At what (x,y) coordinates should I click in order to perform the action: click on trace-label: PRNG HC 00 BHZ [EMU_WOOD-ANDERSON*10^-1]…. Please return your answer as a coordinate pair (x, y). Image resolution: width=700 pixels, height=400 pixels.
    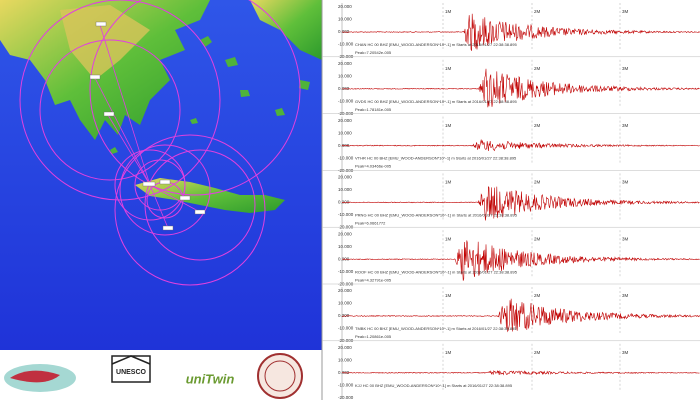
    Looking at the image, I should click on (436, 214).